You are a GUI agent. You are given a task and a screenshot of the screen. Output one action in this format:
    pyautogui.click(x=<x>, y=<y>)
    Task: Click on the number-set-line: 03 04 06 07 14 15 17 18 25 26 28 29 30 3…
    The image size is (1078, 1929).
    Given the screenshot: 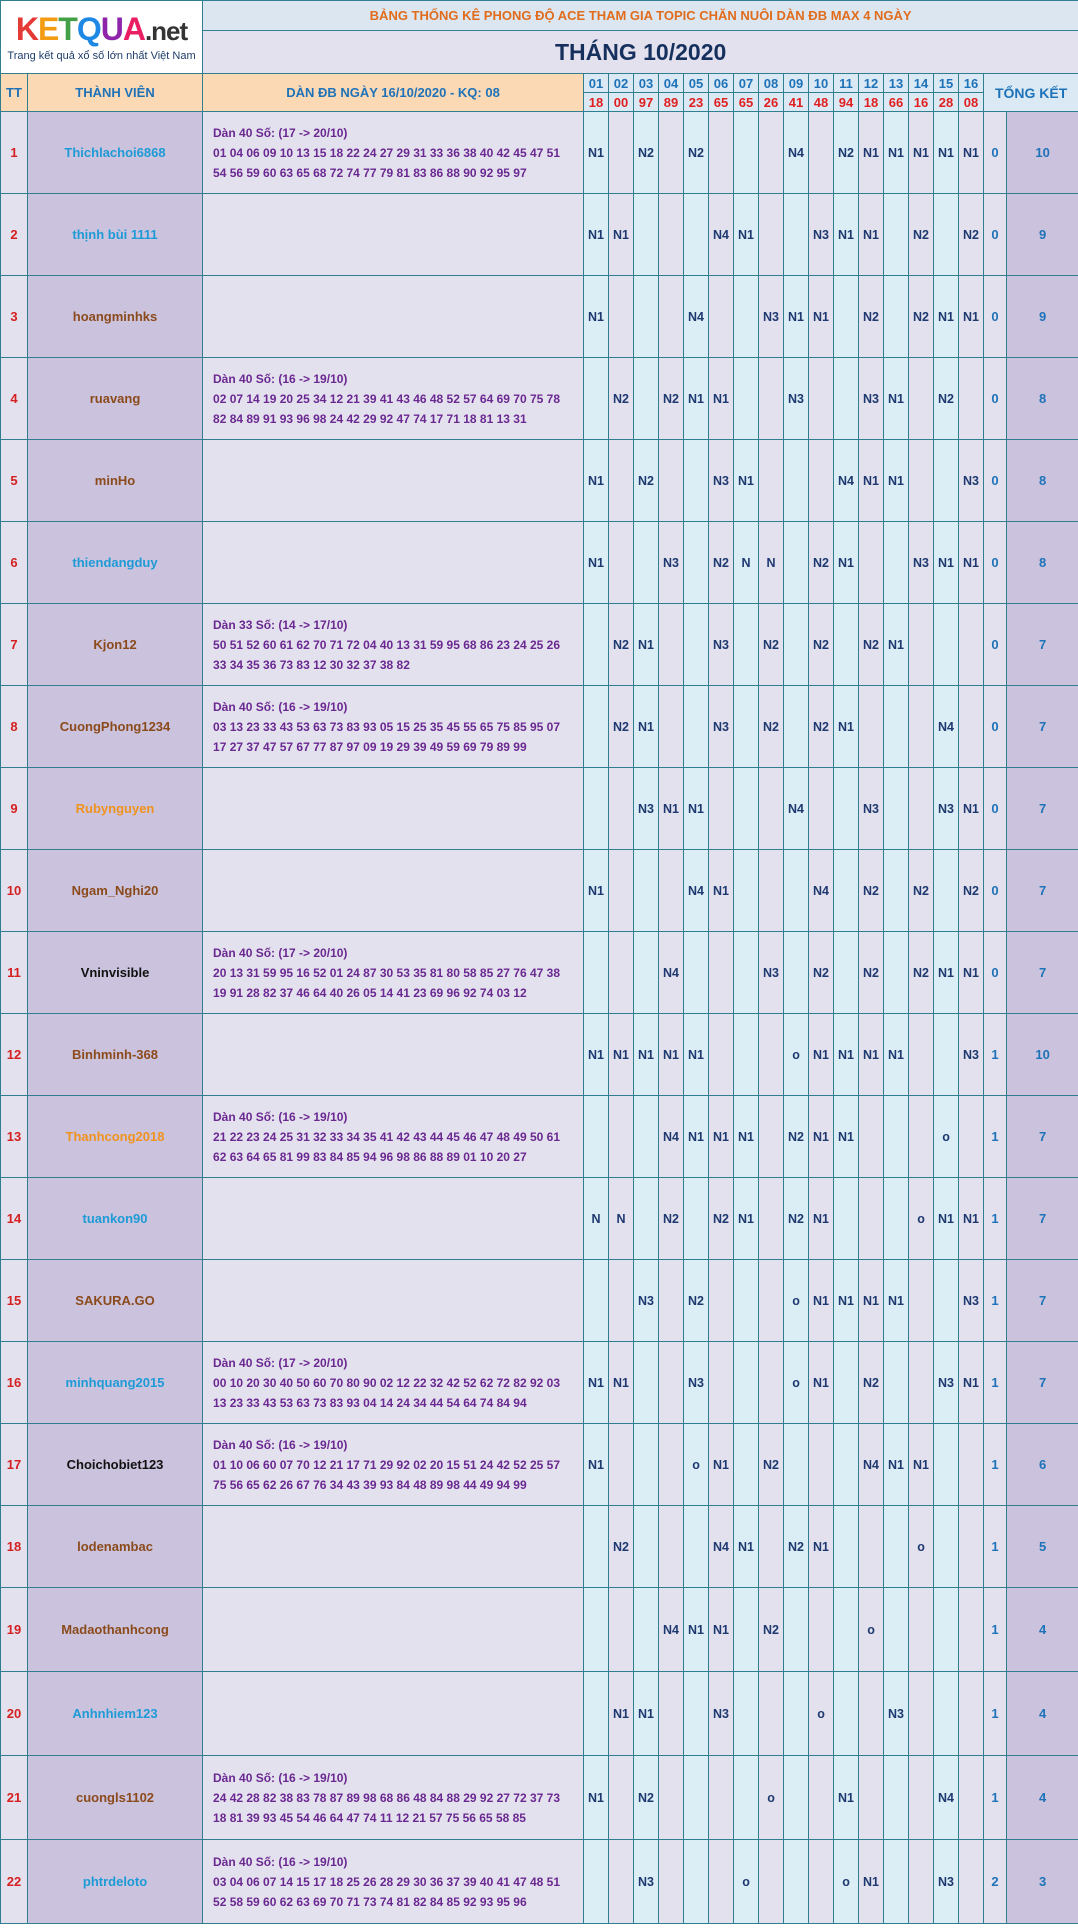 What is the action you would take?
    pyautogui.click(x=386, y=1881)
    